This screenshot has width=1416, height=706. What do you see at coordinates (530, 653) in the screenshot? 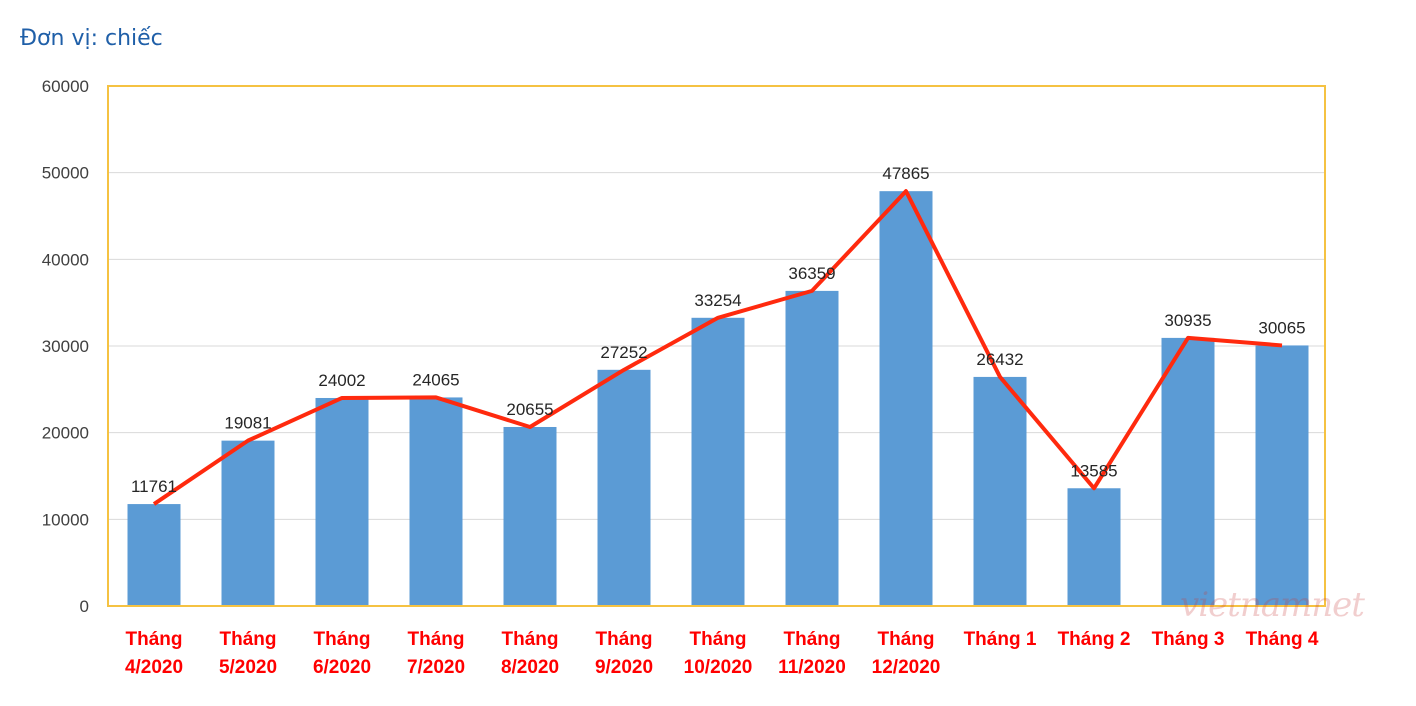
I see `x-tick-label: Tháng 8/2020` at bounding box center [530, 653].